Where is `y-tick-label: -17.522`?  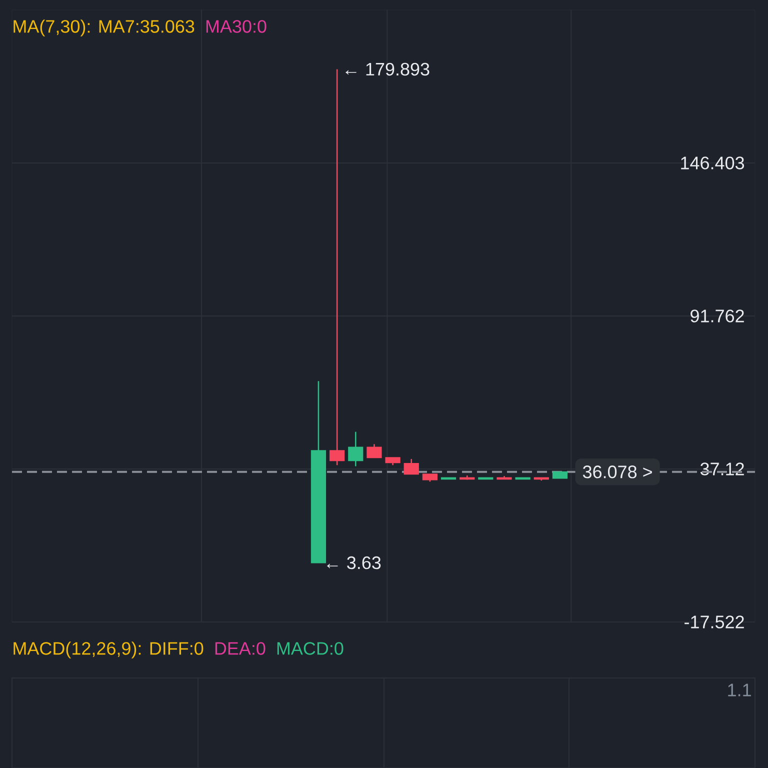 y-tick-label: -17.522 is located at coordinates (714, 622).